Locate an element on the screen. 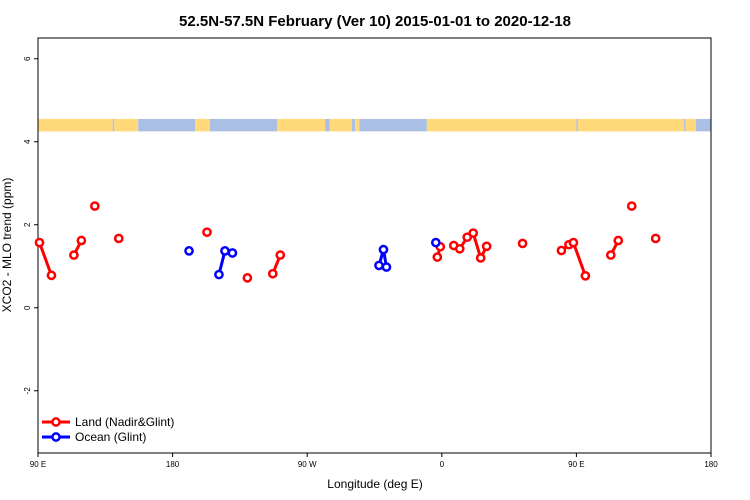  data-series is located at coordinates (347, 242).